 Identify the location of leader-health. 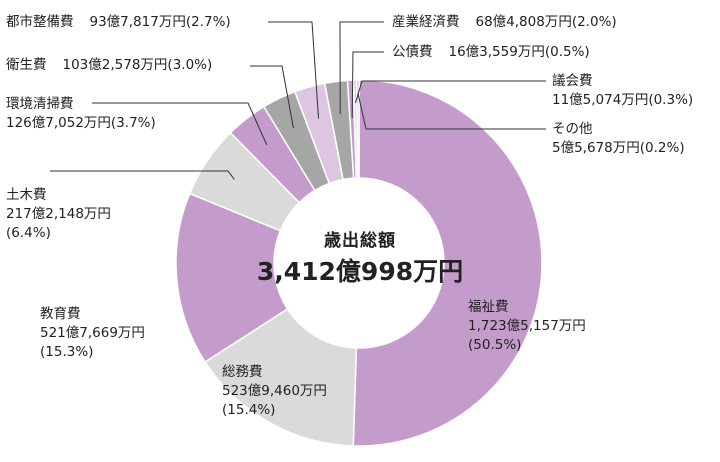
(272, 97).